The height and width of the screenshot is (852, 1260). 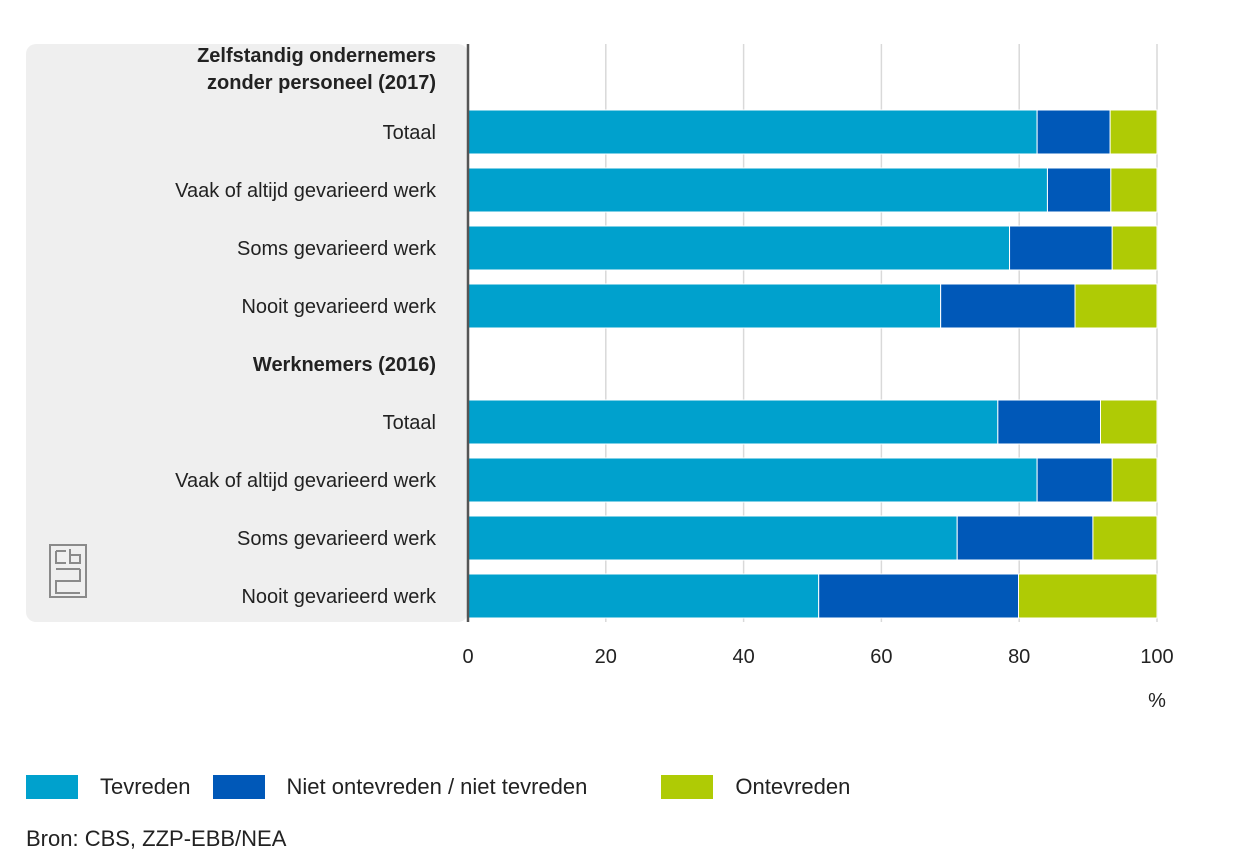 What do you see at coordinates (817, 657) in the screenshot?
I see `x-axis-ticks: 0 20 40 60 80 100` at bounding box center [817, 657].